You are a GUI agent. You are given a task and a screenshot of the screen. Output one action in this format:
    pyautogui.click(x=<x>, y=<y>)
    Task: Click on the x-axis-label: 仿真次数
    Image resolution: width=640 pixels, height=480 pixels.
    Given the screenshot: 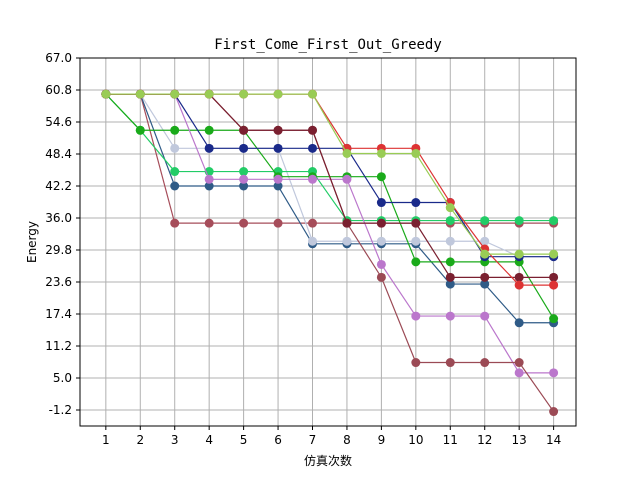 What is the action you would take?
    pyautogui.click(x=328, y=460)
    